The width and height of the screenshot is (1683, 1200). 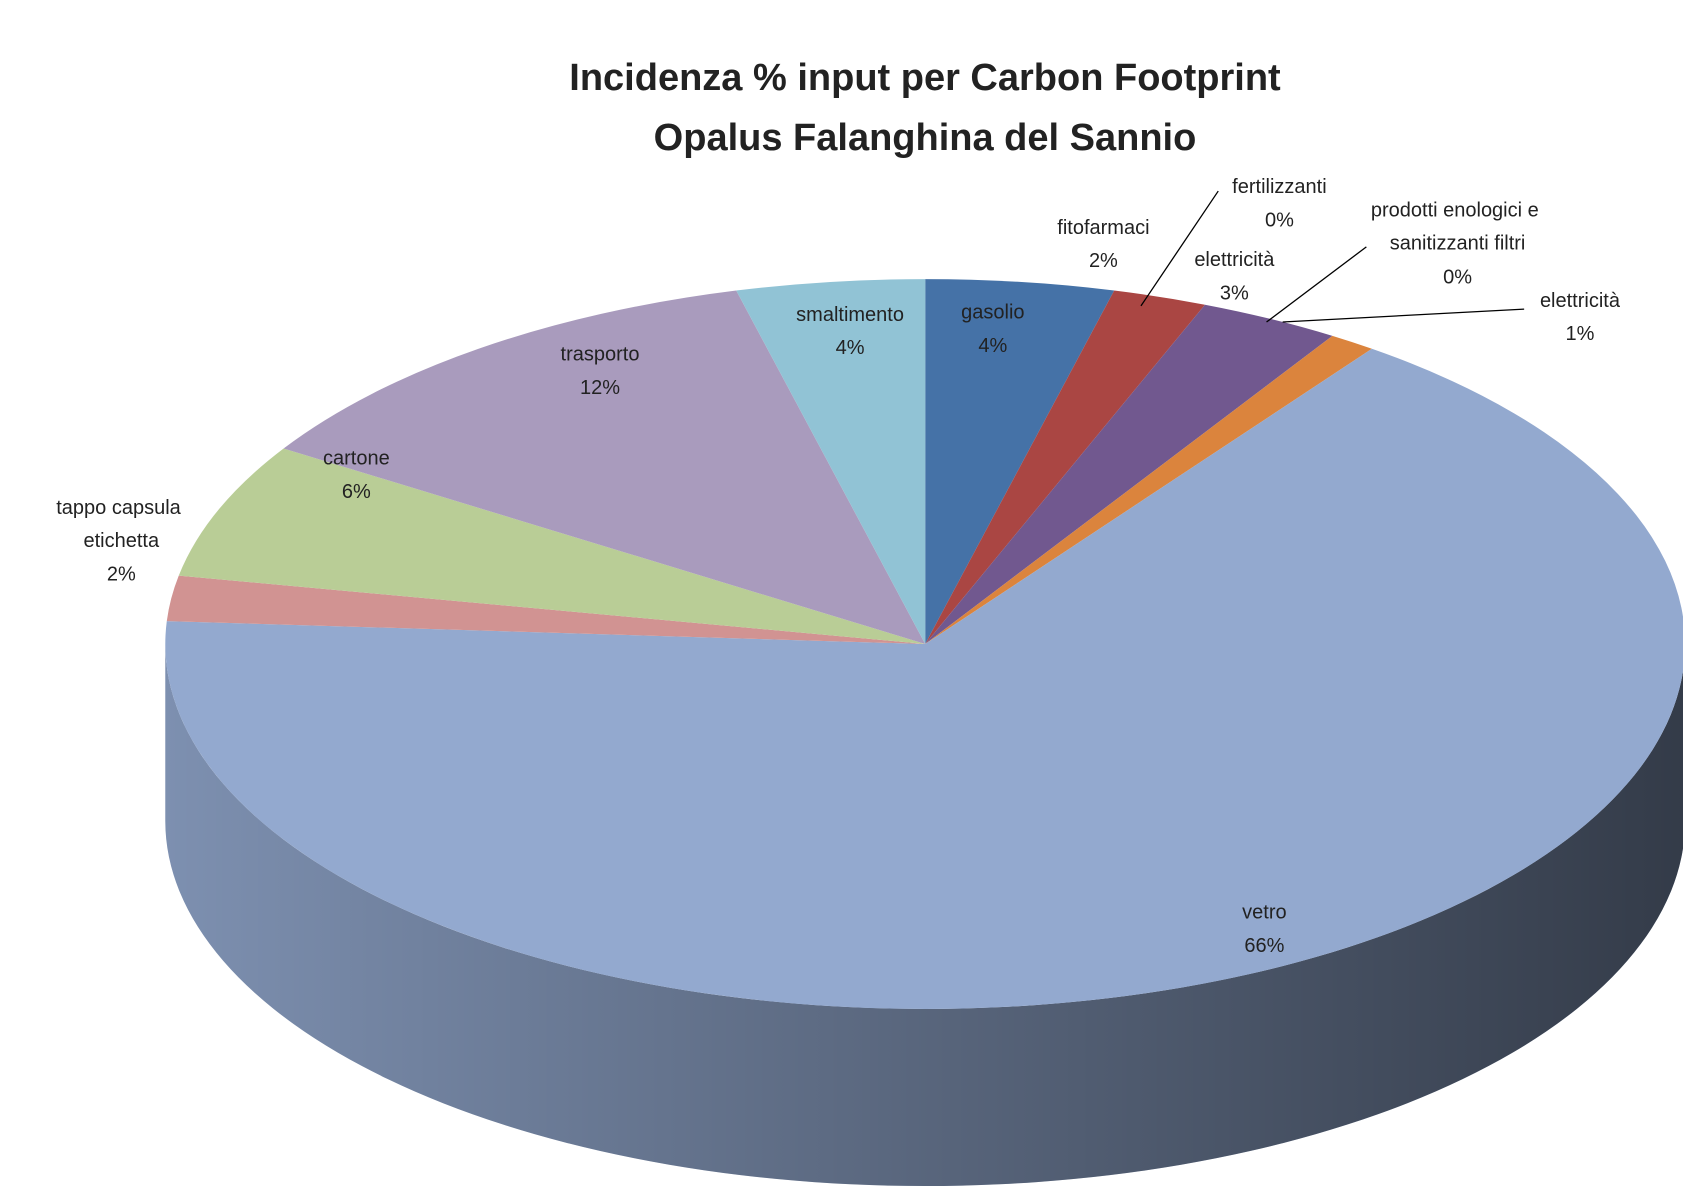 I want to click on data-label-name: trasporto, so click(x=600, y=355).